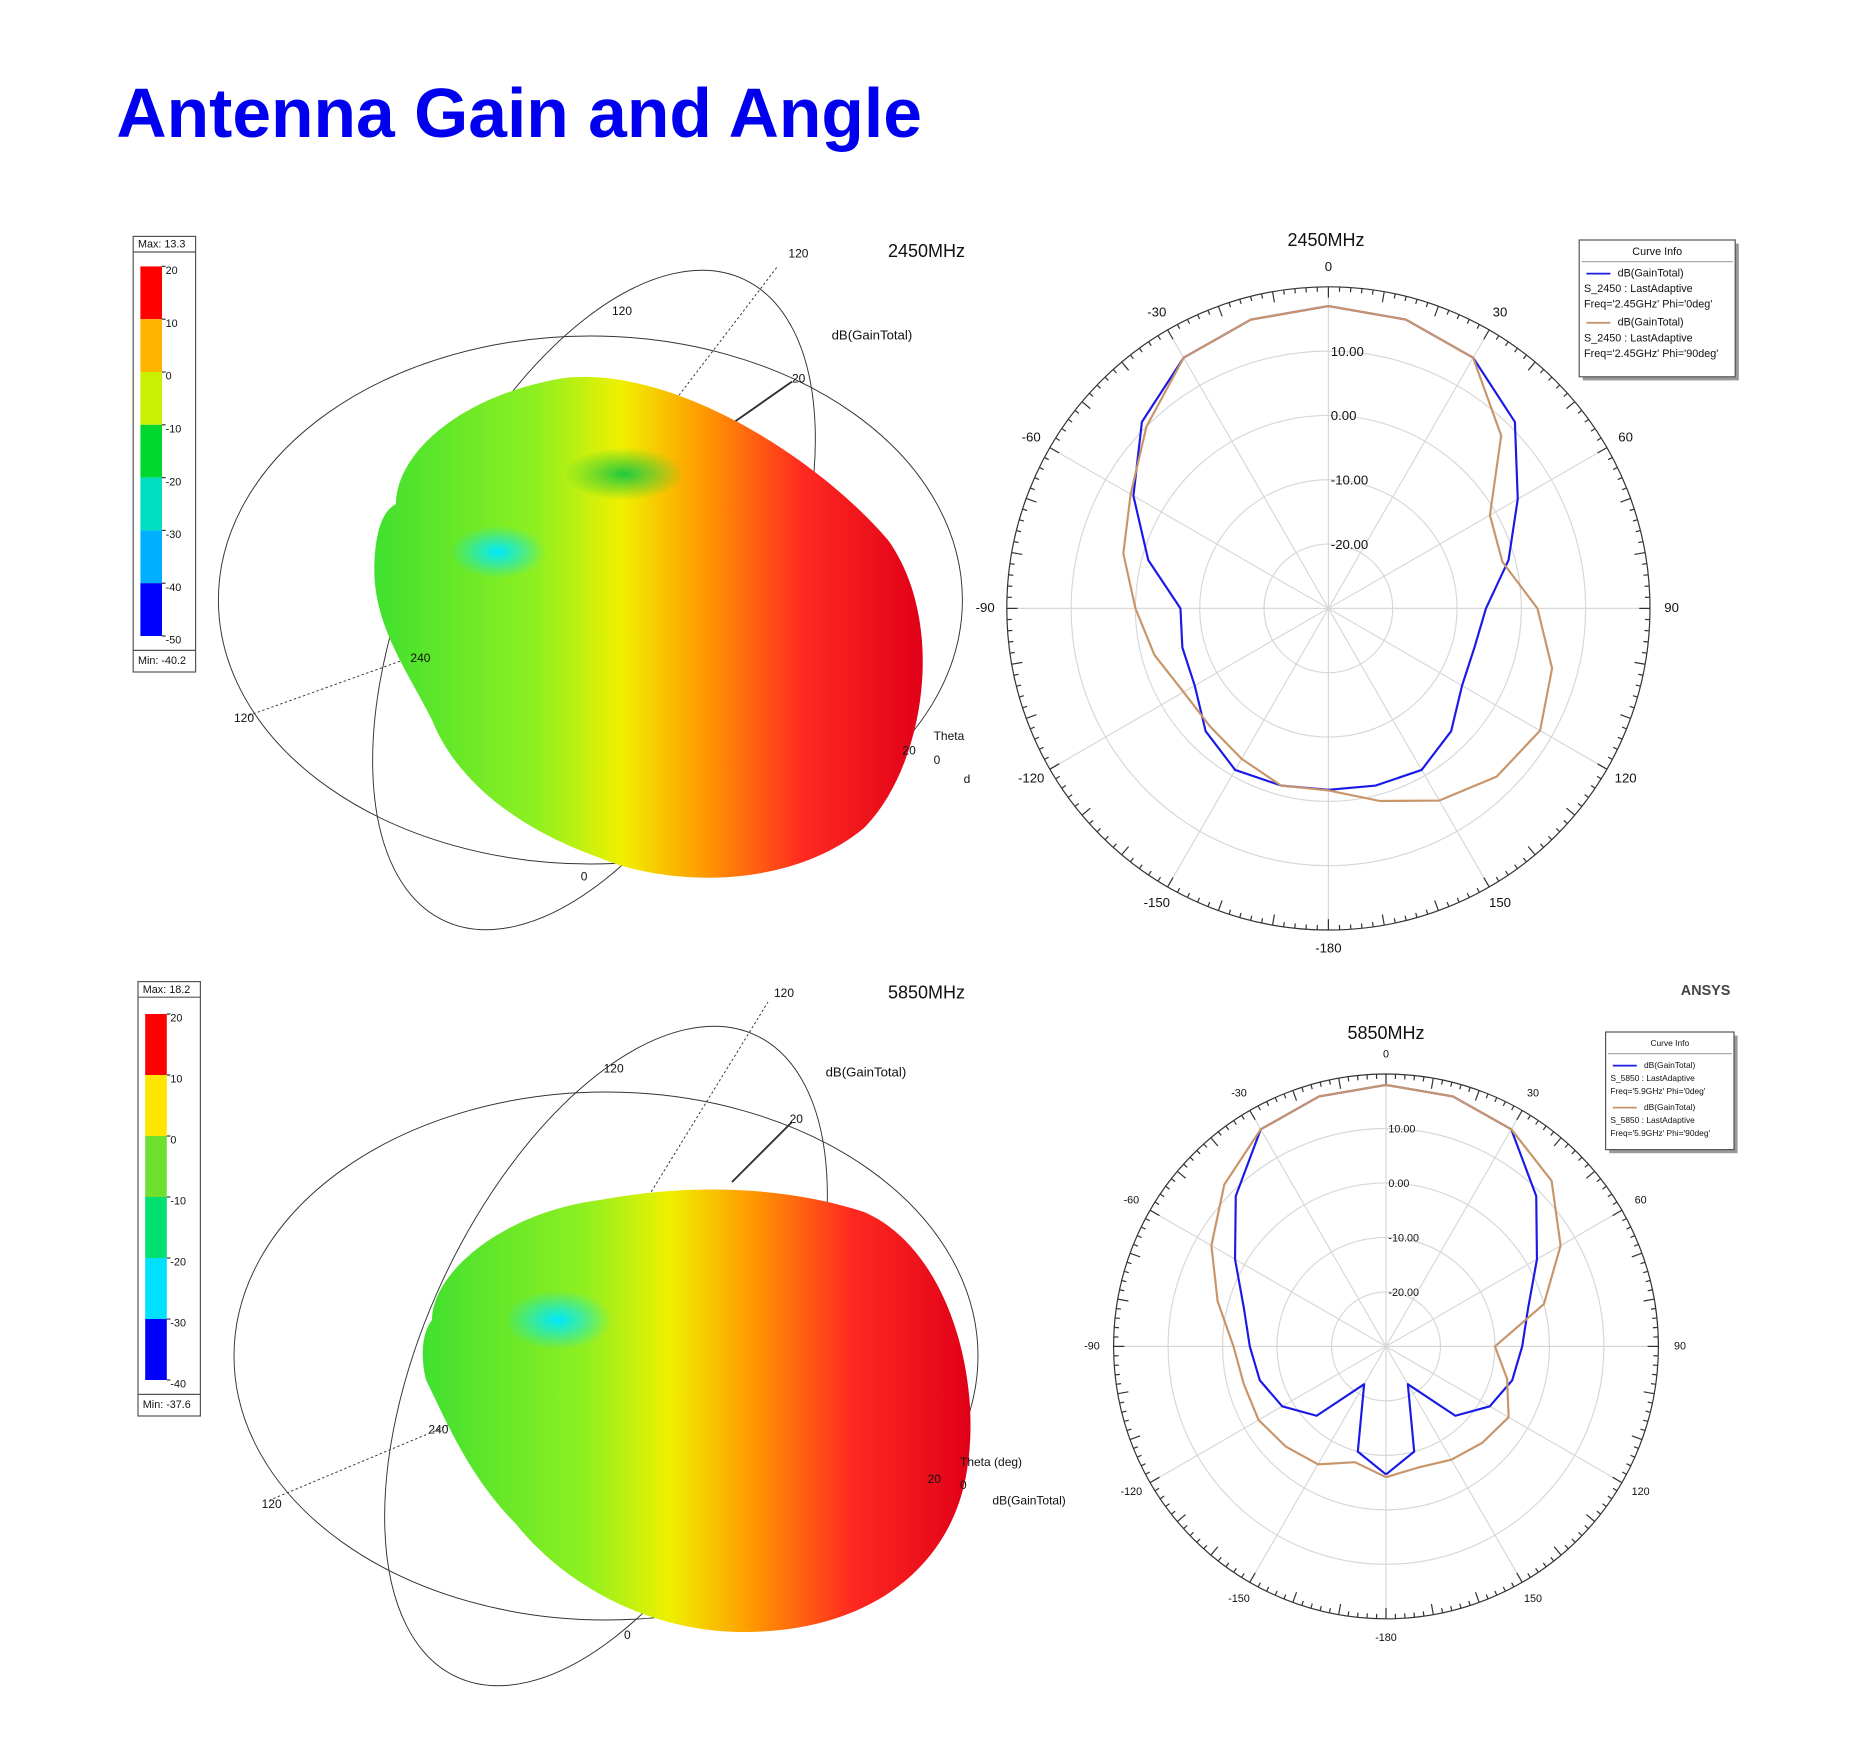  Describe the element at coordinates (176, 1019) in the screenshot. I see `colorbar-tick-label: 20` at that location.